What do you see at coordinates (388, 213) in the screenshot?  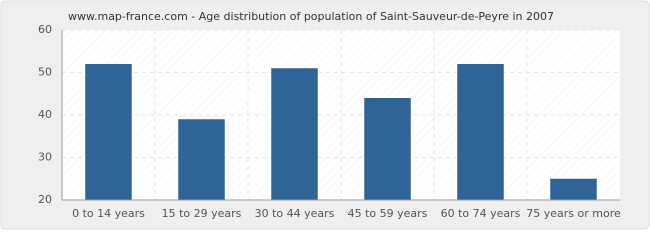 I see `x-tick-label: 45 to 59 years` at bounding box center [388, 213].